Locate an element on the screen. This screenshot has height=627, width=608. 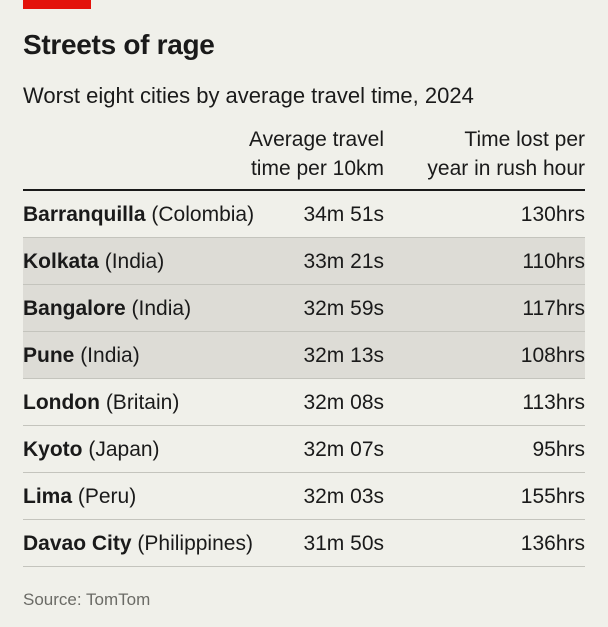
city-name: Lima is located at coordinates (48, 496).